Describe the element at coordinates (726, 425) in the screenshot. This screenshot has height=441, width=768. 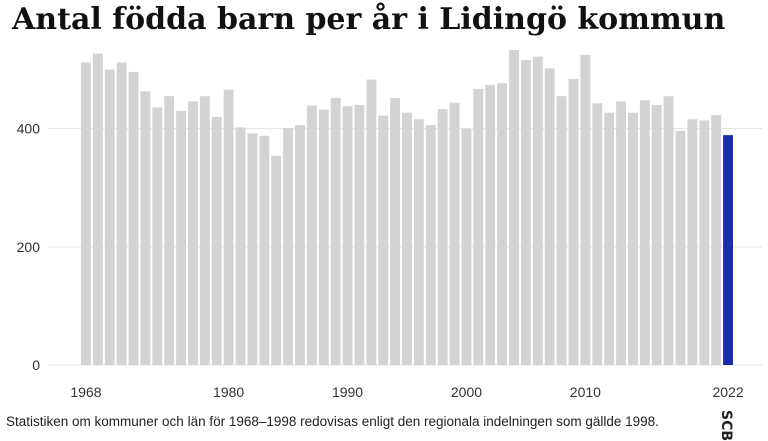
I see `scb-logo: SCB` at that location.